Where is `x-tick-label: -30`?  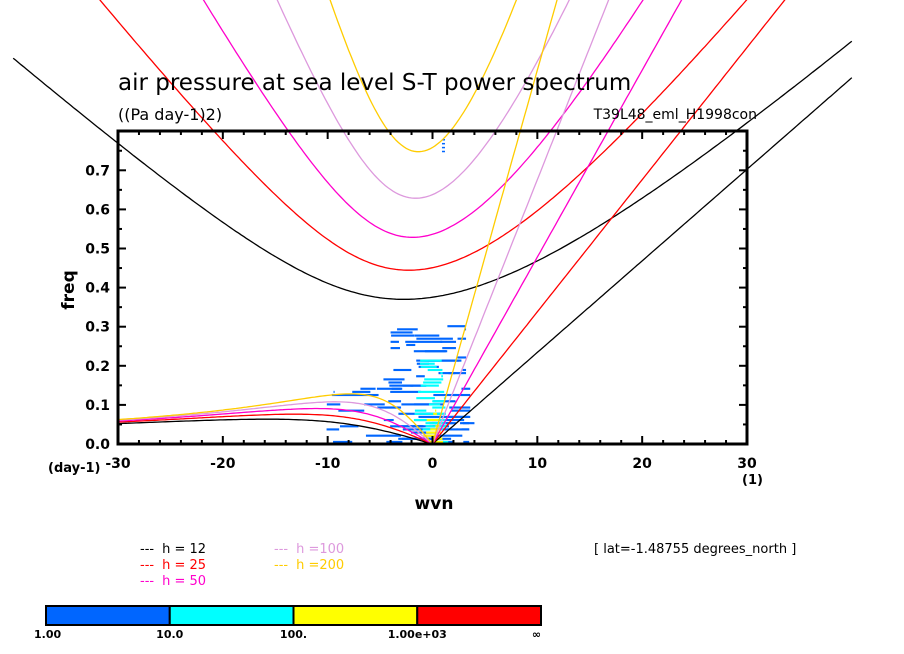 x-tick-label: -30 is located at coordinates (118, 464).